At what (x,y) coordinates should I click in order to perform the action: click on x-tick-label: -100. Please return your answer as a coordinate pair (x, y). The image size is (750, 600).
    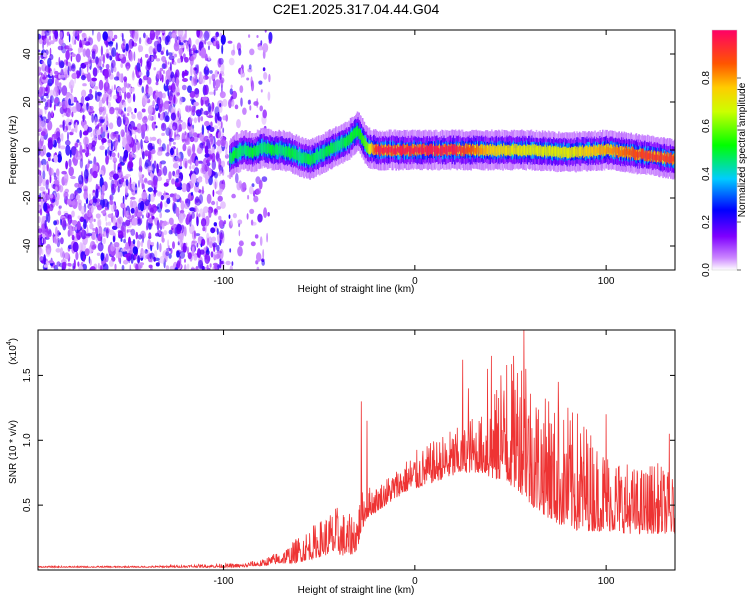
    Looking at the image, I should click on (224, 581).